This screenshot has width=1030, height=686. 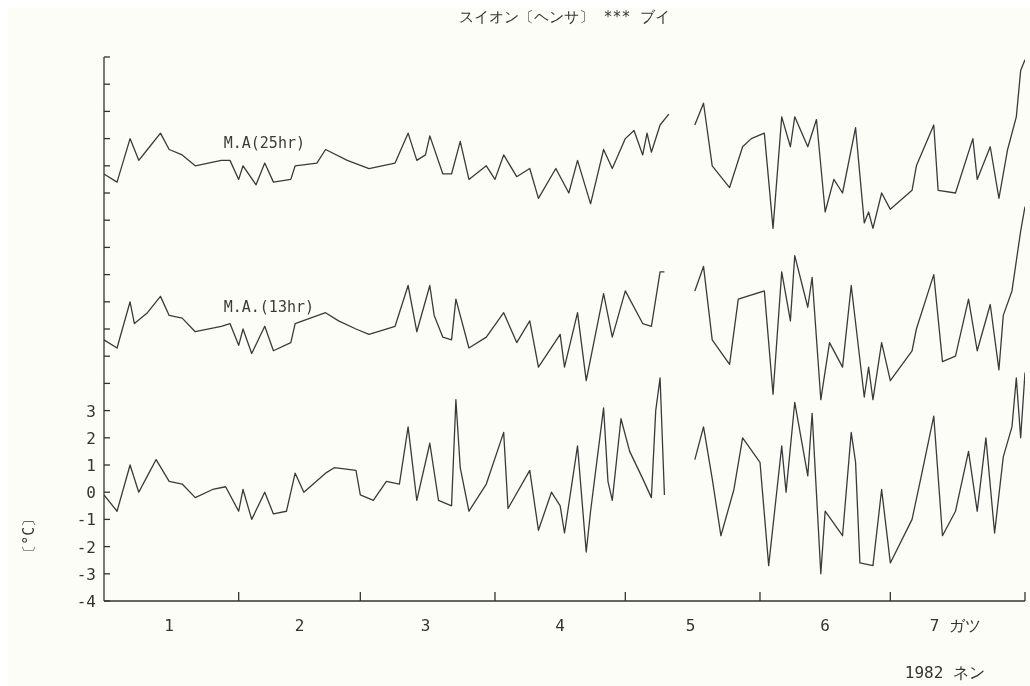 What do you see at coordinates (86, 520) in the screenshot?
I see `y-tick-label: -1` at bounding box center [86, 520].